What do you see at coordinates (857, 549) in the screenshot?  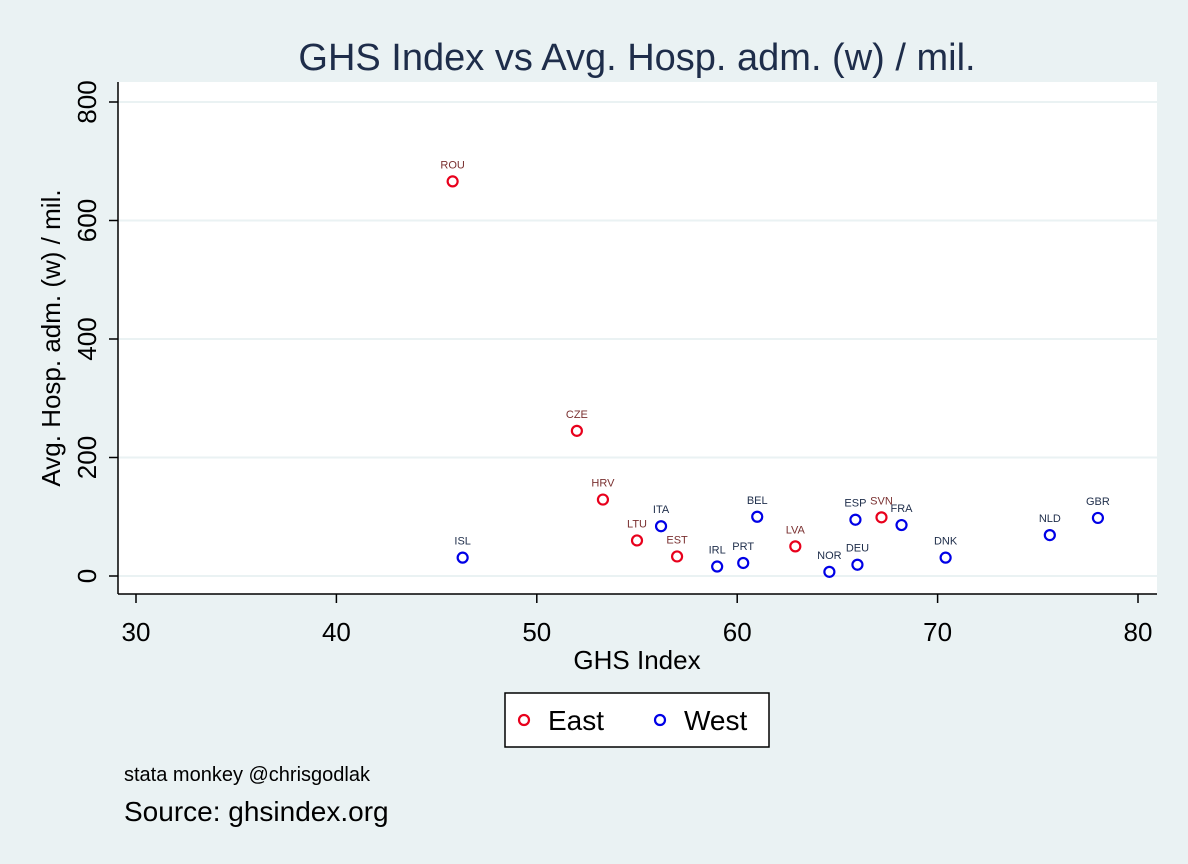 I see `point-label-deu: DEU` at bounding box center [857, 549].